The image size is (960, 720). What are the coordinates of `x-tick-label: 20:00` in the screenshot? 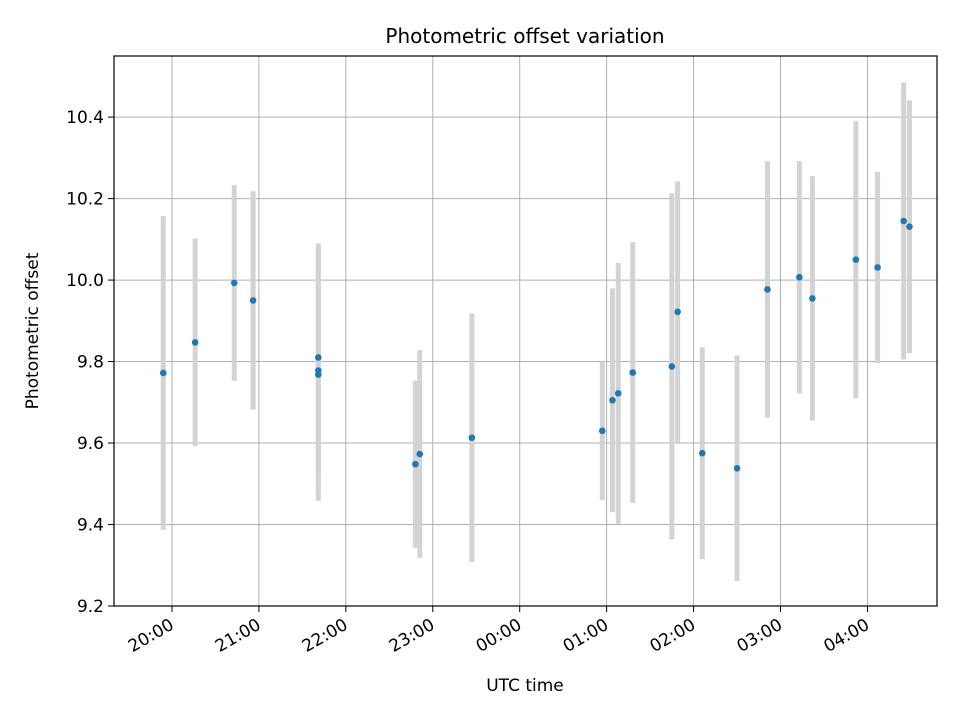 It's located at (151, 636).